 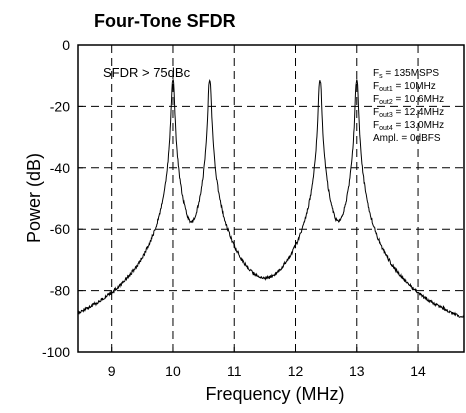 What do you see at coordinates (62, 198) in the screenshot?
I see `y-axis-ticks: 0 -20 -40 -60 -80 -100` at bounding box center [62, 198].